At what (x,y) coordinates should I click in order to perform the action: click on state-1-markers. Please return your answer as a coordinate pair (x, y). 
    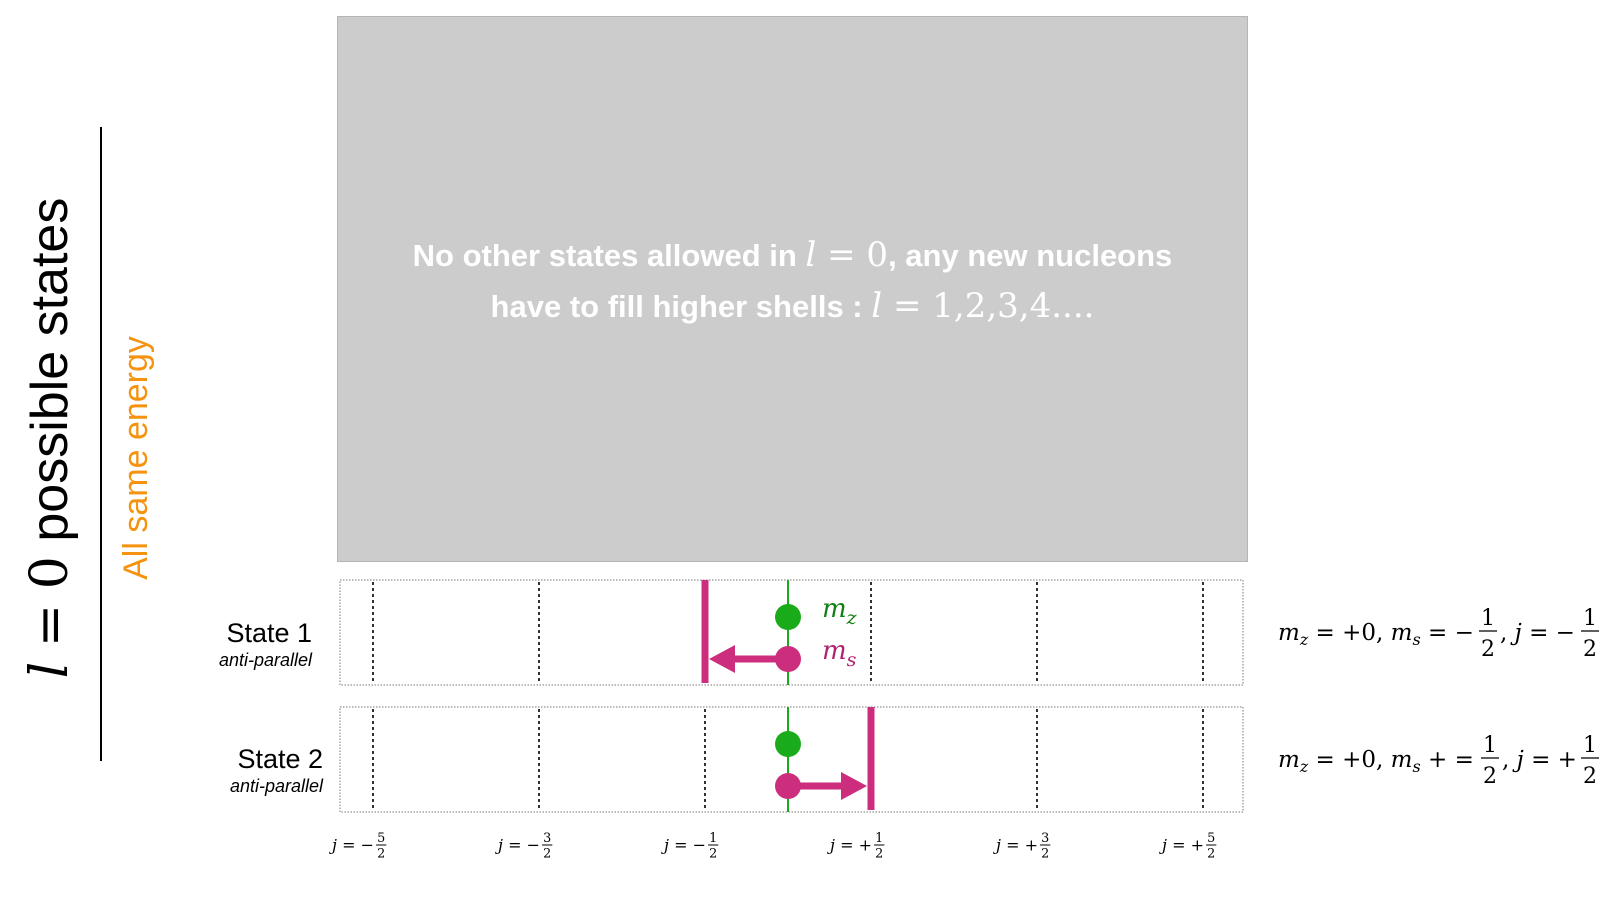
    Looking at the image, I should click on (751, 631).